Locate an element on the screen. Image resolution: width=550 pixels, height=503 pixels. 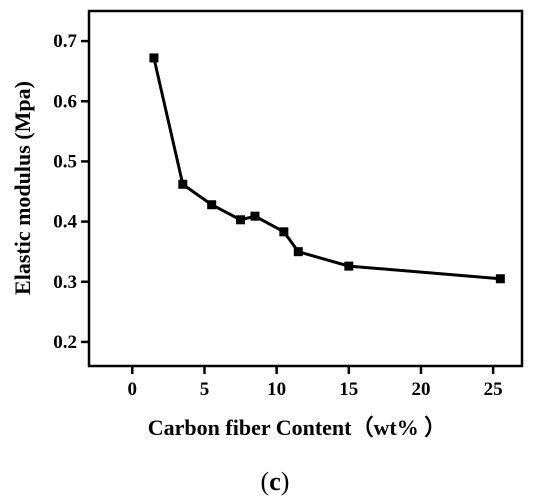
figure-caption: (c) is located at coordinates (275, 481).